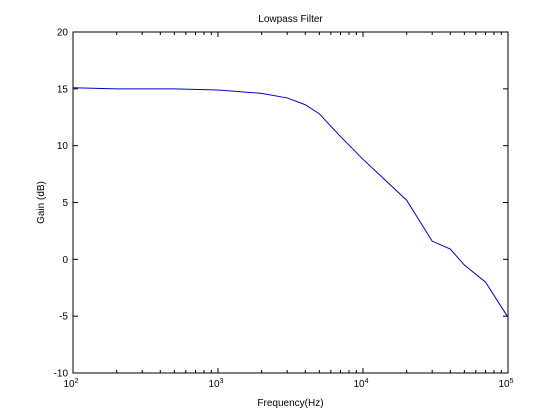  What do you see at coordinates (290, 19) in the screenshot?
I see `chart-title: Lowpass Filter` at bounding box center [290, 19].